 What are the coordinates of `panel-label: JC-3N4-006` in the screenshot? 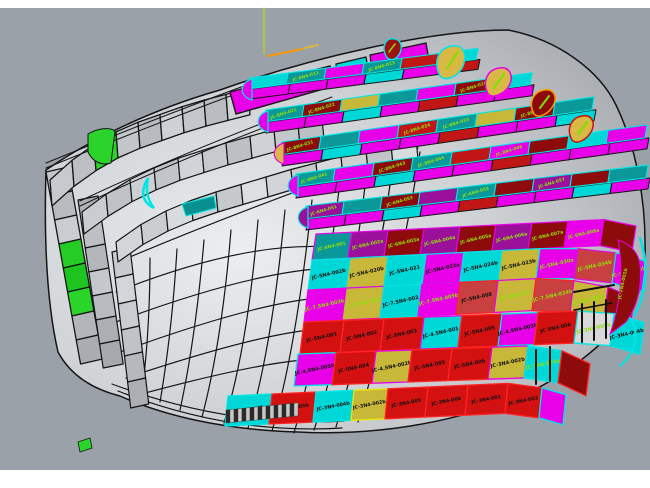 It's located at (446, 402).